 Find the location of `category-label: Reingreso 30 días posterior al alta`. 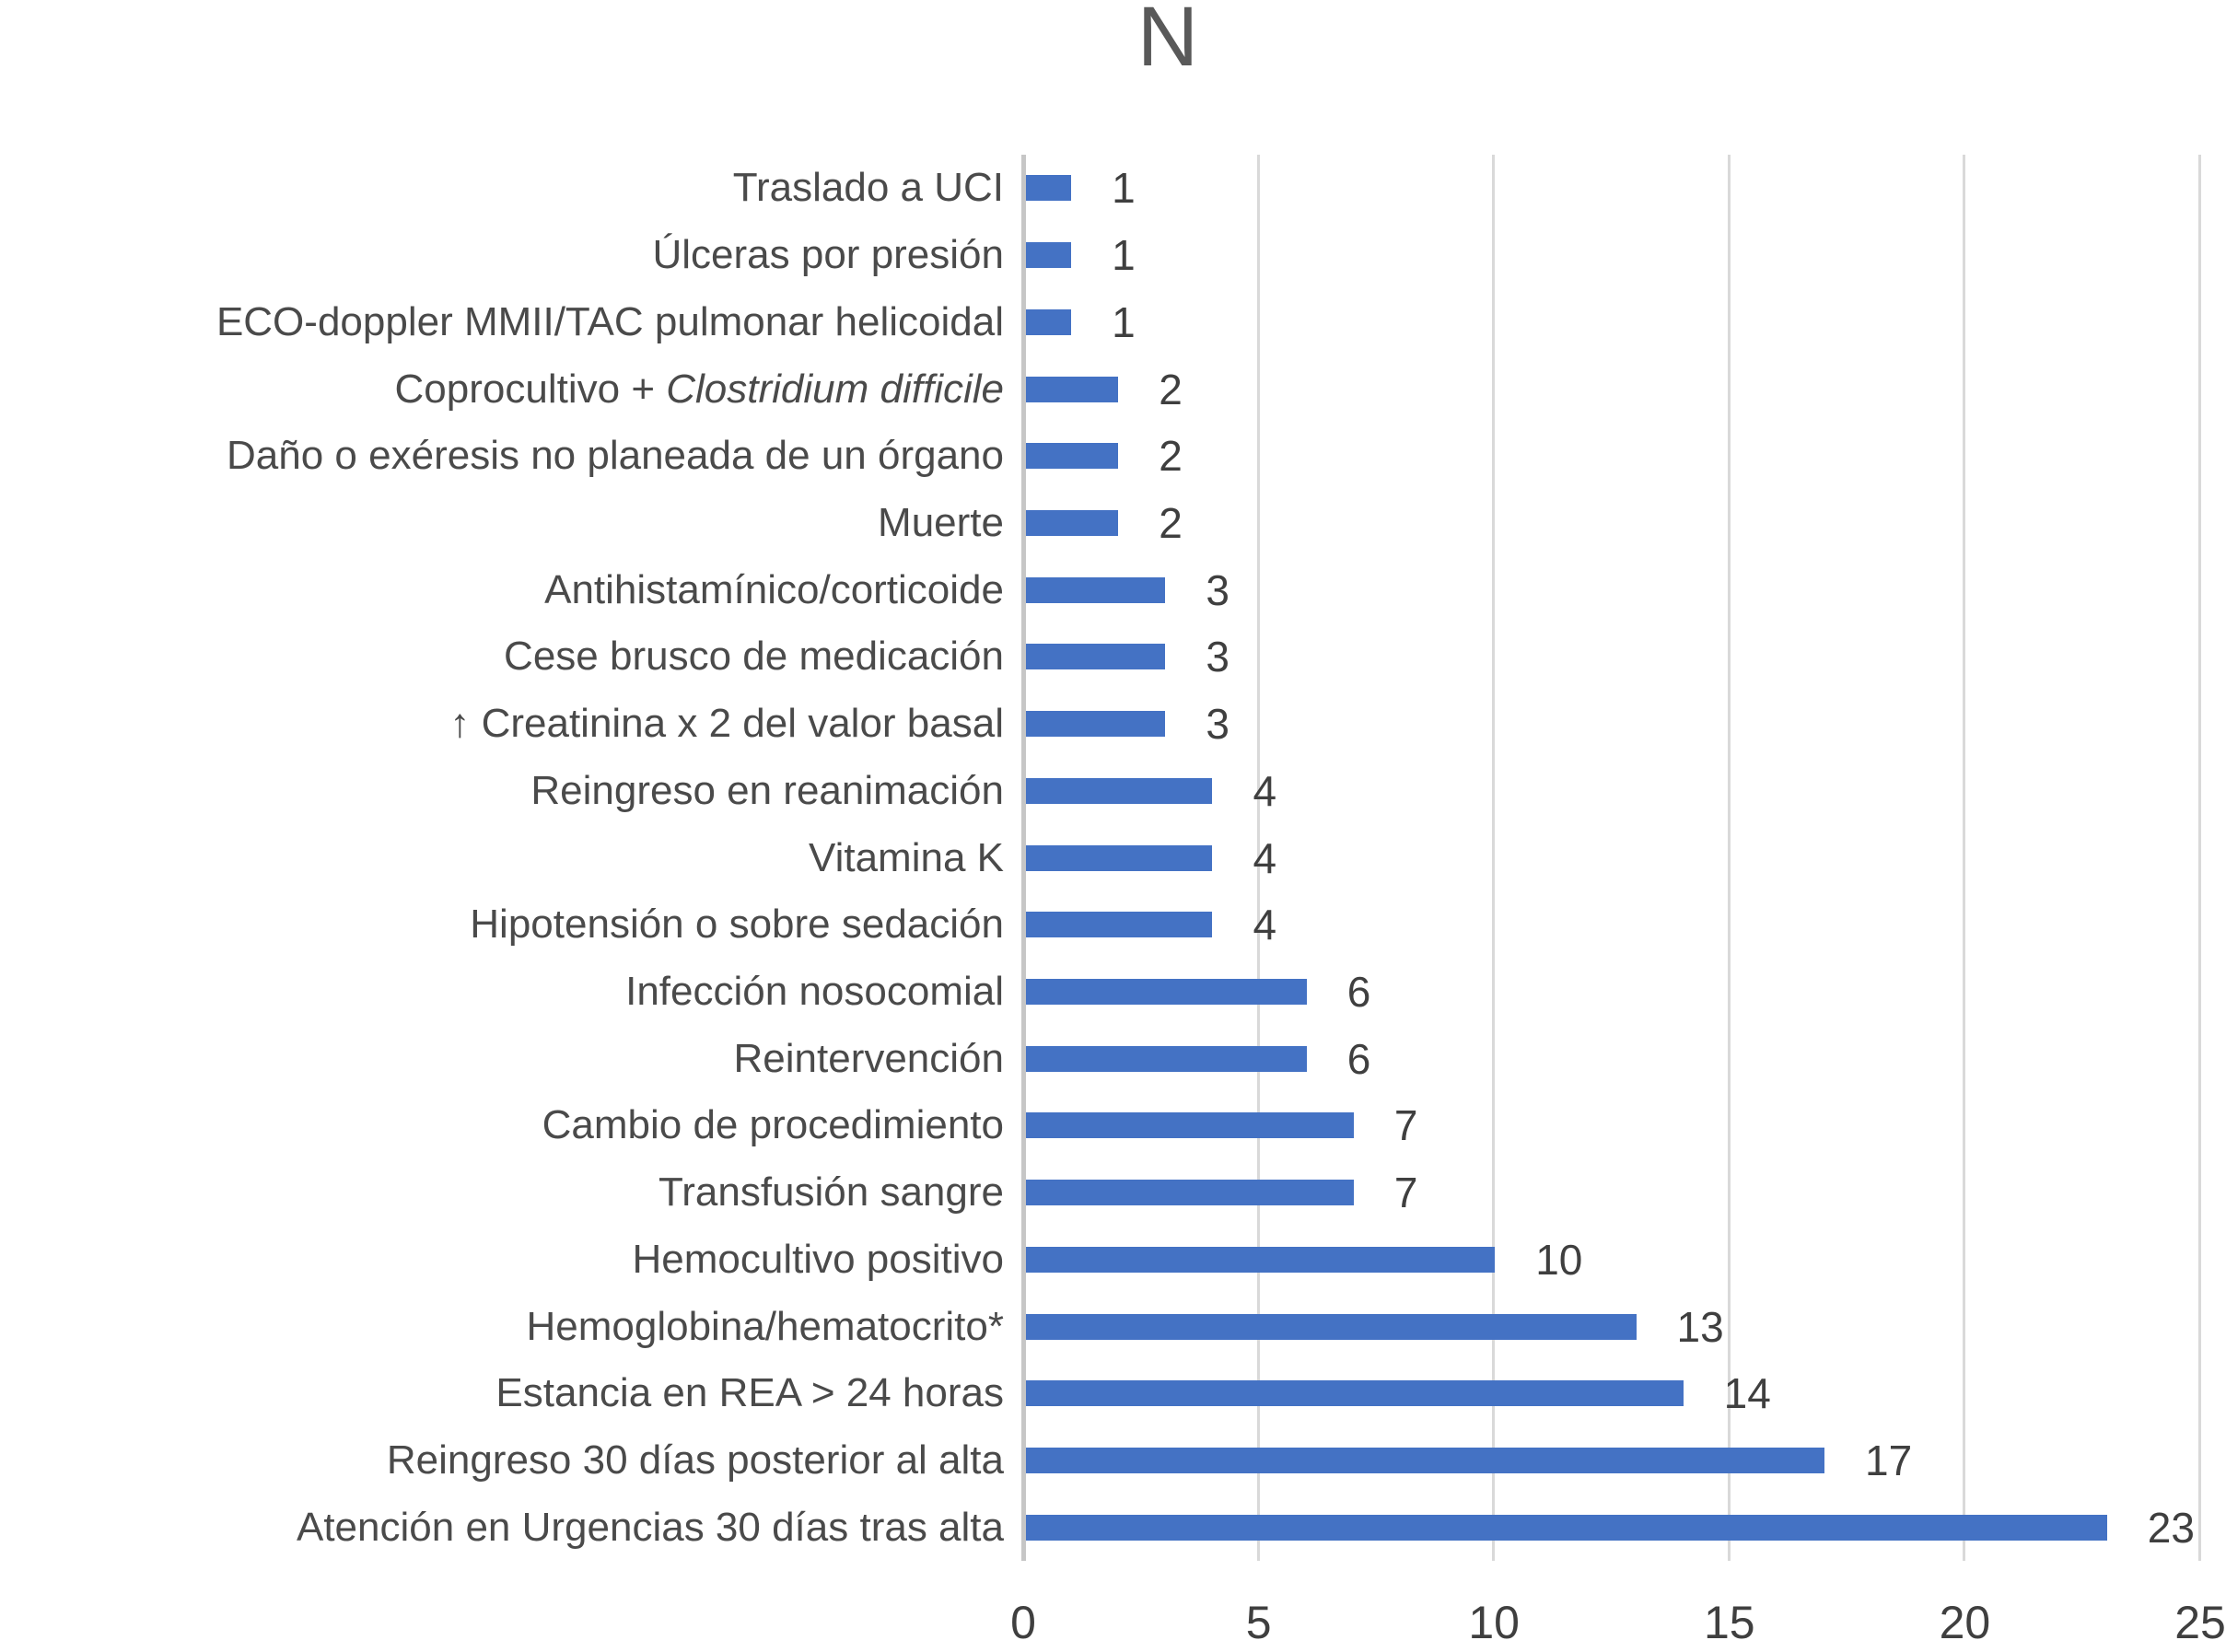

category-label: Reingreso 30 días posterior al alta is located at coordinates (695, 1460).